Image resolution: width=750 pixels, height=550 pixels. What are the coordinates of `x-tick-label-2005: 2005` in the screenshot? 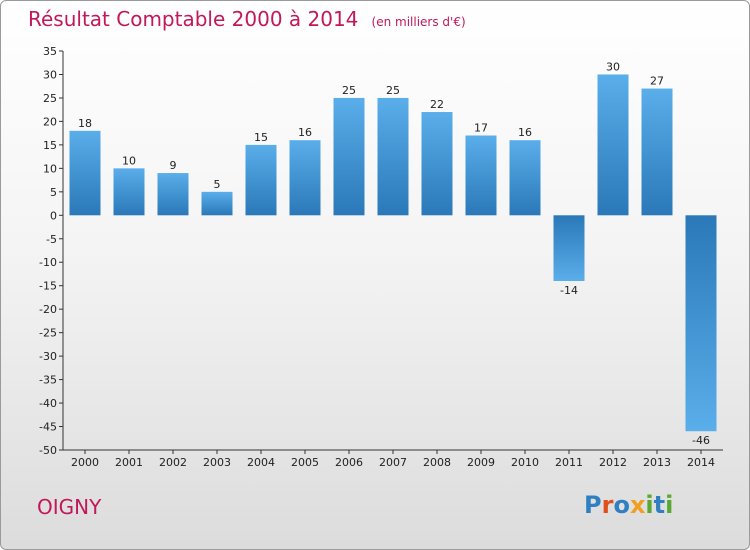 It's located at (305, 462).